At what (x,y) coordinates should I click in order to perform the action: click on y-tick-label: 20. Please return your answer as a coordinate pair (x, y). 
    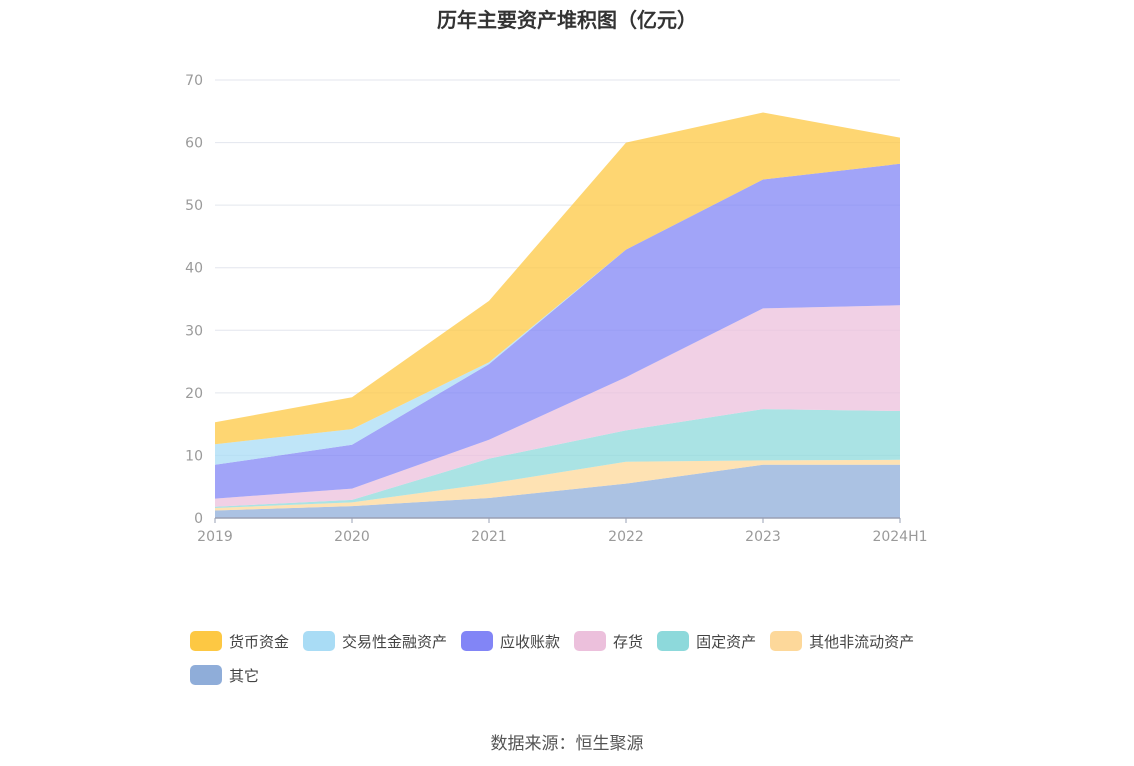
    Looking at the image, I should click on (194, 394).